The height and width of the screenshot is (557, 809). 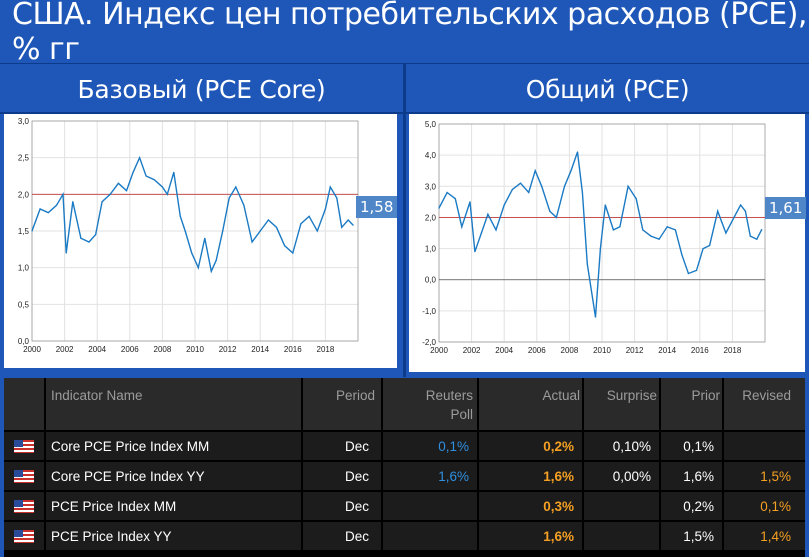 What do you see at coordinates (607, 89) in the screenshot?
I see `right-chart-title: Общий (PCE)` at bounding box center [607, 89].